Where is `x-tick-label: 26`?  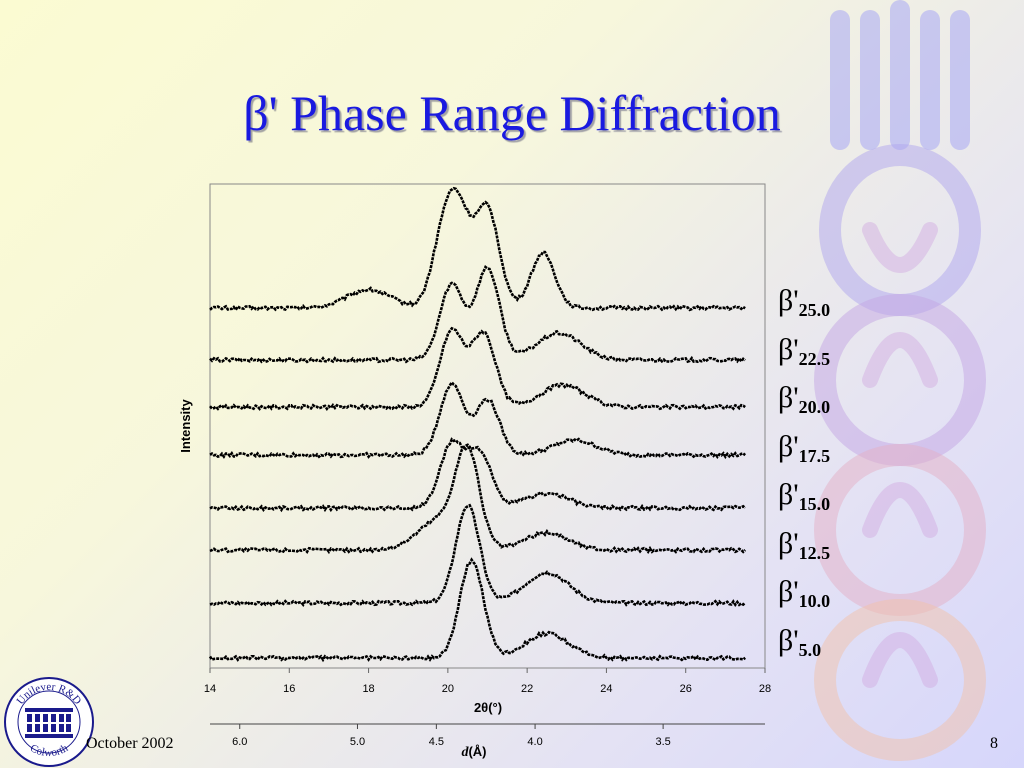 x-tick-label: 26 is located at coordinates (686, 689).